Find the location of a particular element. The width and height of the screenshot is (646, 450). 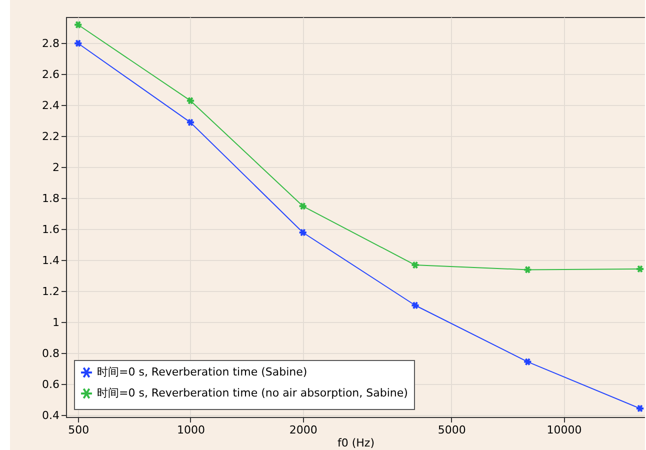

x-tick-label: 1000 is located at coordinates (190, 430).